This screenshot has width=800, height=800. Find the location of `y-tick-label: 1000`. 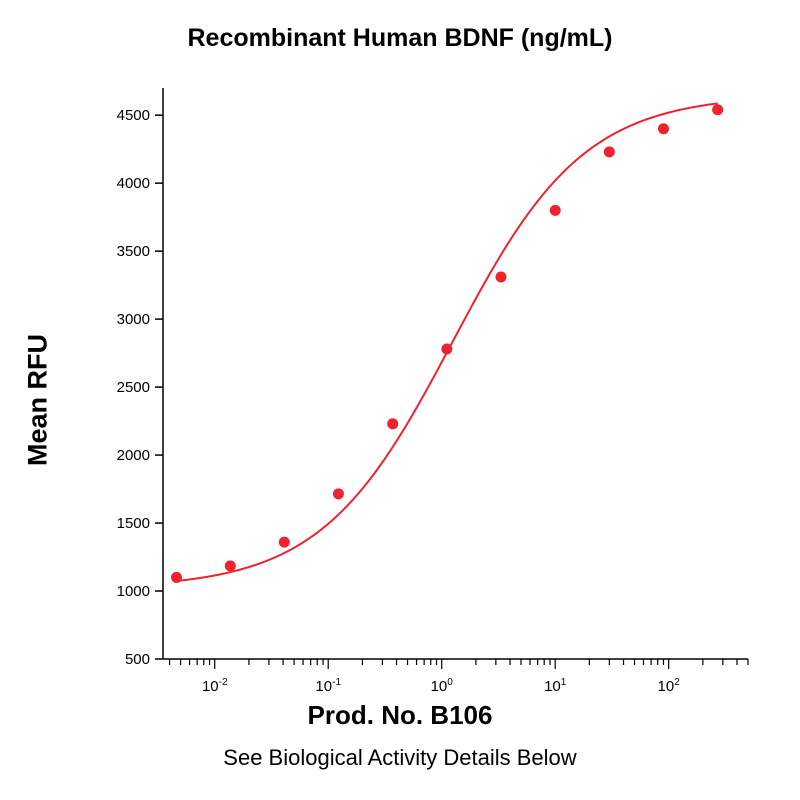

y-tick-label: 1000 is located at coordinates (133, 591).